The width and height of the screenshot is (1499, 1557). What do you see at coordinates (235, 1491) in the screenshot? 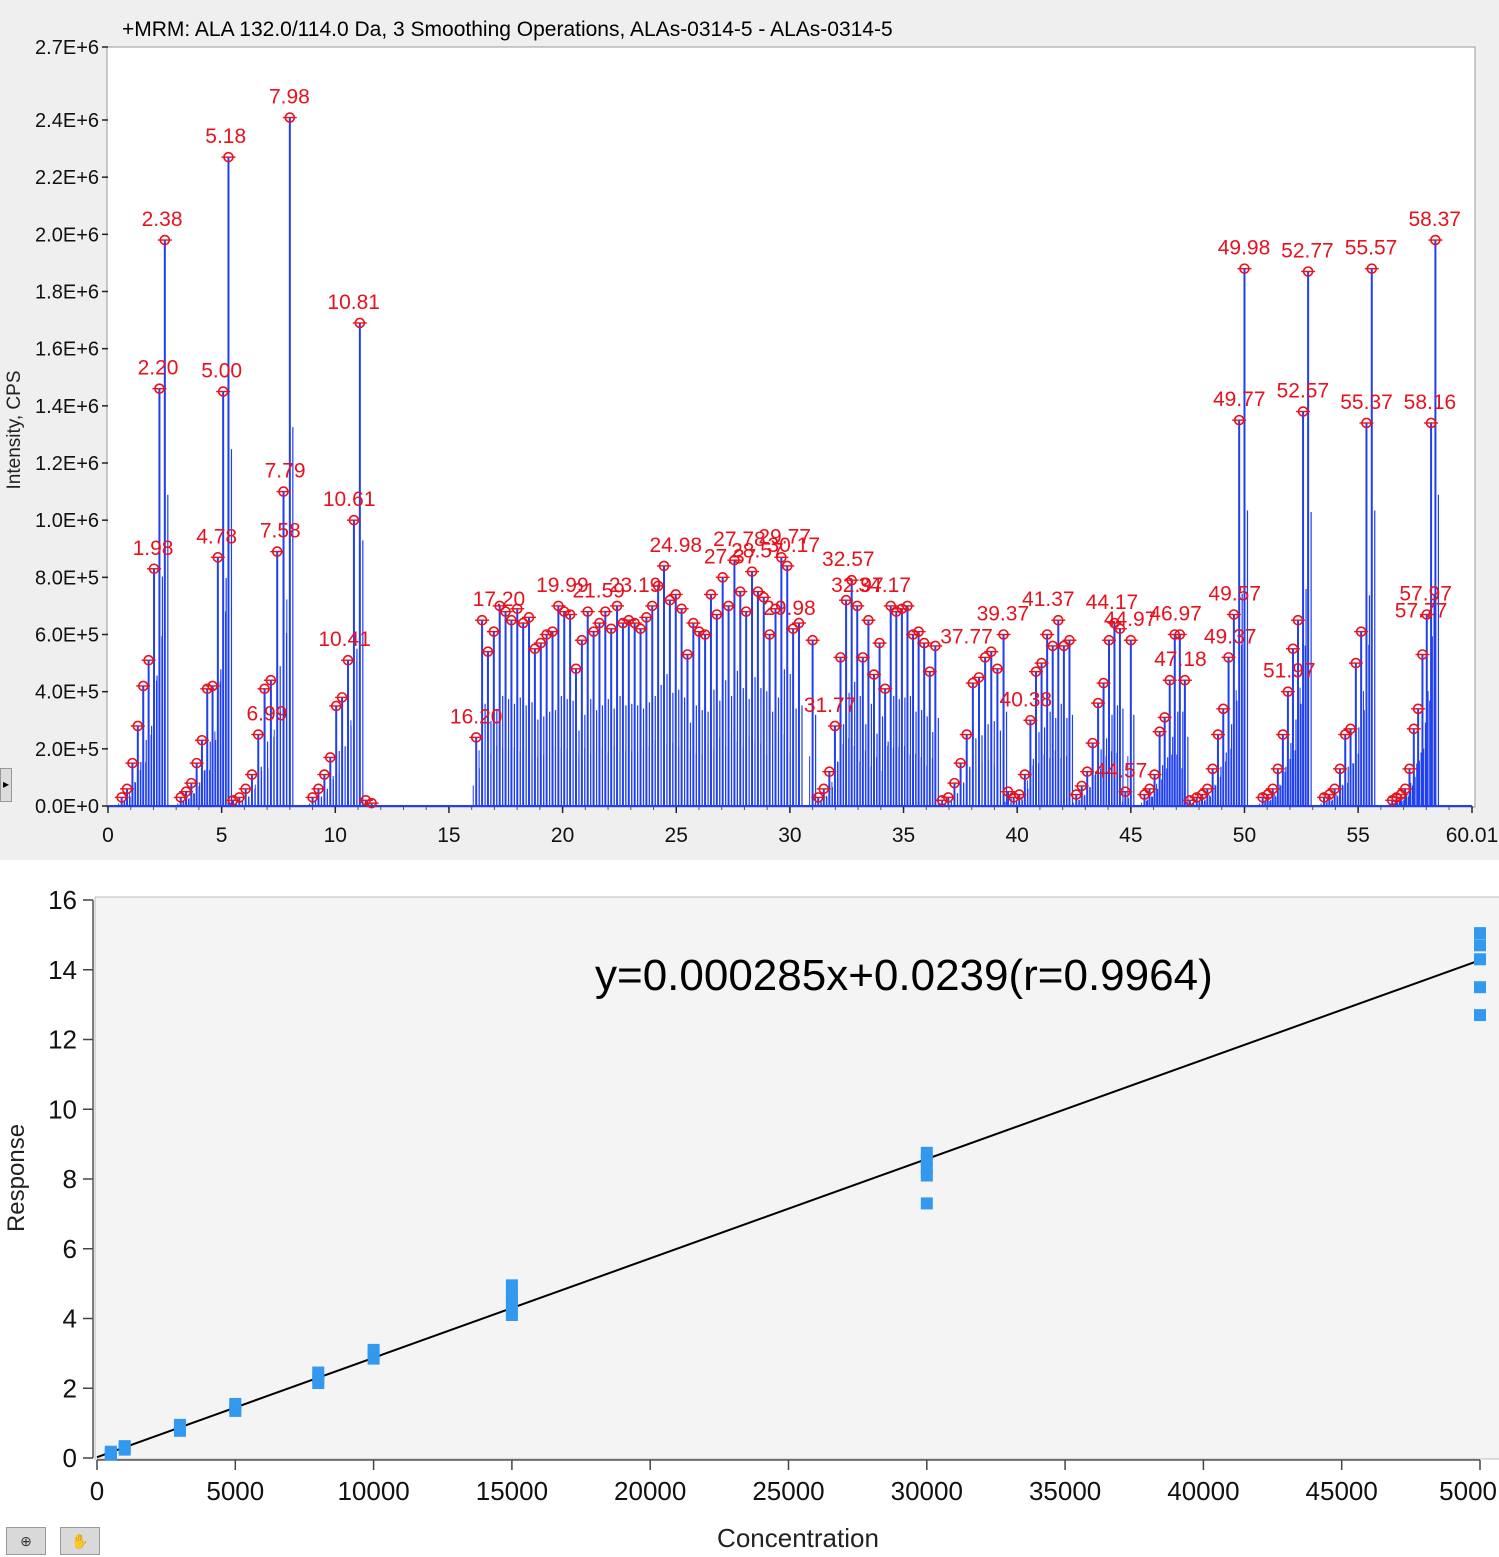
I see `x-tick-label: 5000` at bounding box center [235, 1491].